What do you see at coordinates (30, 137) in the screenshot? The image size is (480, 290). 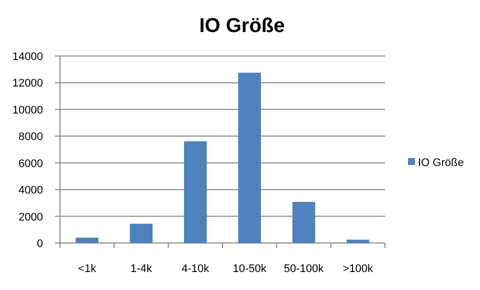 I see `y-tick-label: 8000` at bounding box center [30, 137].